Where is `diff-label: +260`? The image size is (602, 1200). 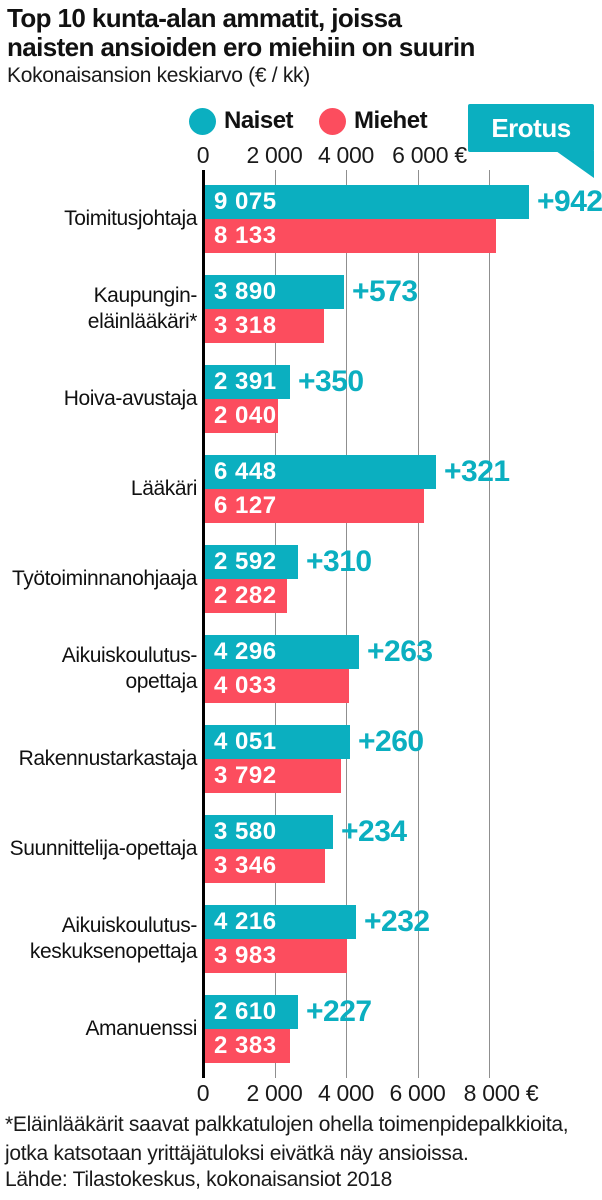 diff-label: +260 is located at coordinates (391, 741).